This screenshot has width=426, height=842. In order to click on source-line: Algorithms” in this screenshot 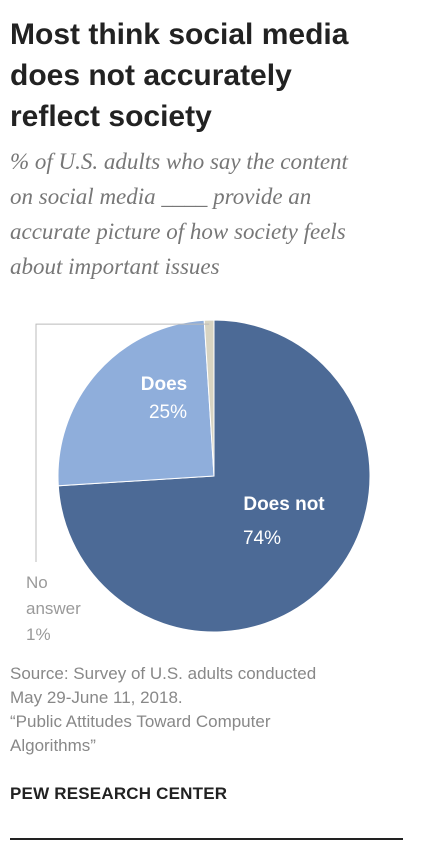, I will do `click(53, 745)`.